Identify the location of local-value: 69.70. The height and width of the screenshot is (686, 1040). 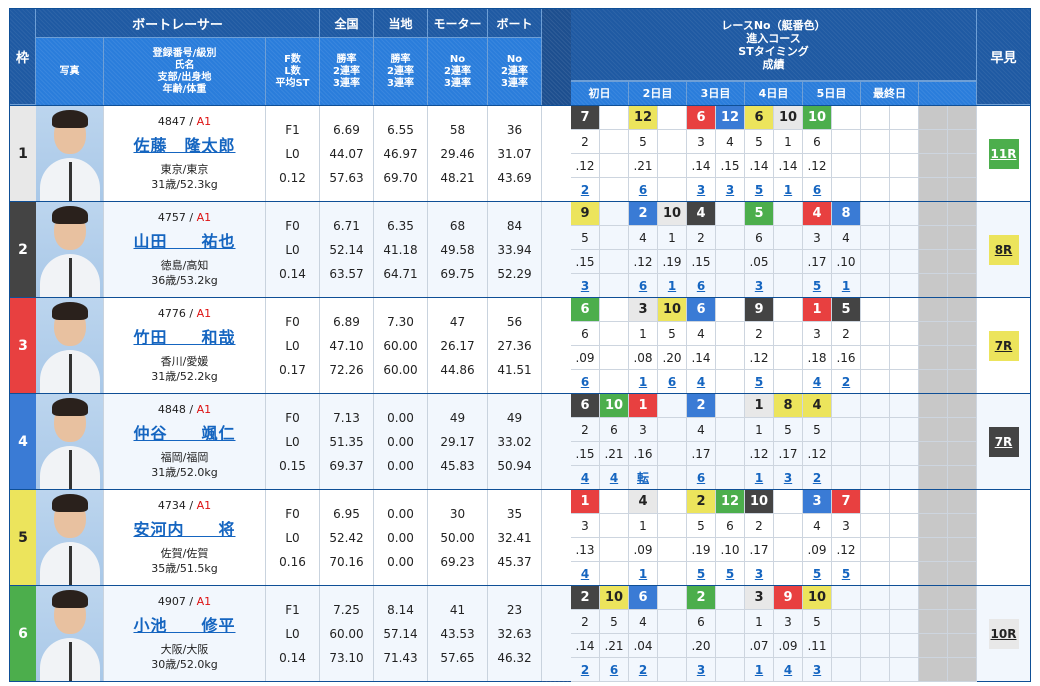
(400, 177).